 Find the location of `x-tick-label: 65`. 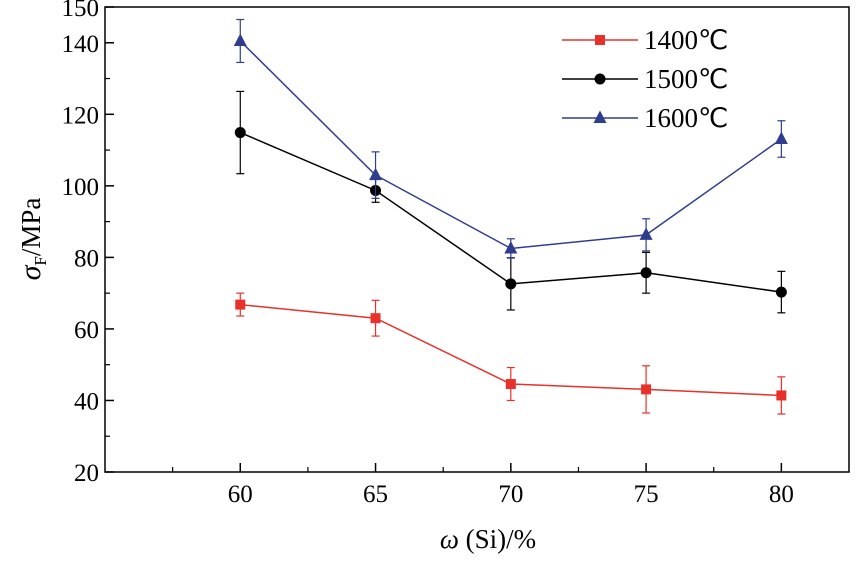

x-tick-label: 65 is located at coordinates (375, 494).